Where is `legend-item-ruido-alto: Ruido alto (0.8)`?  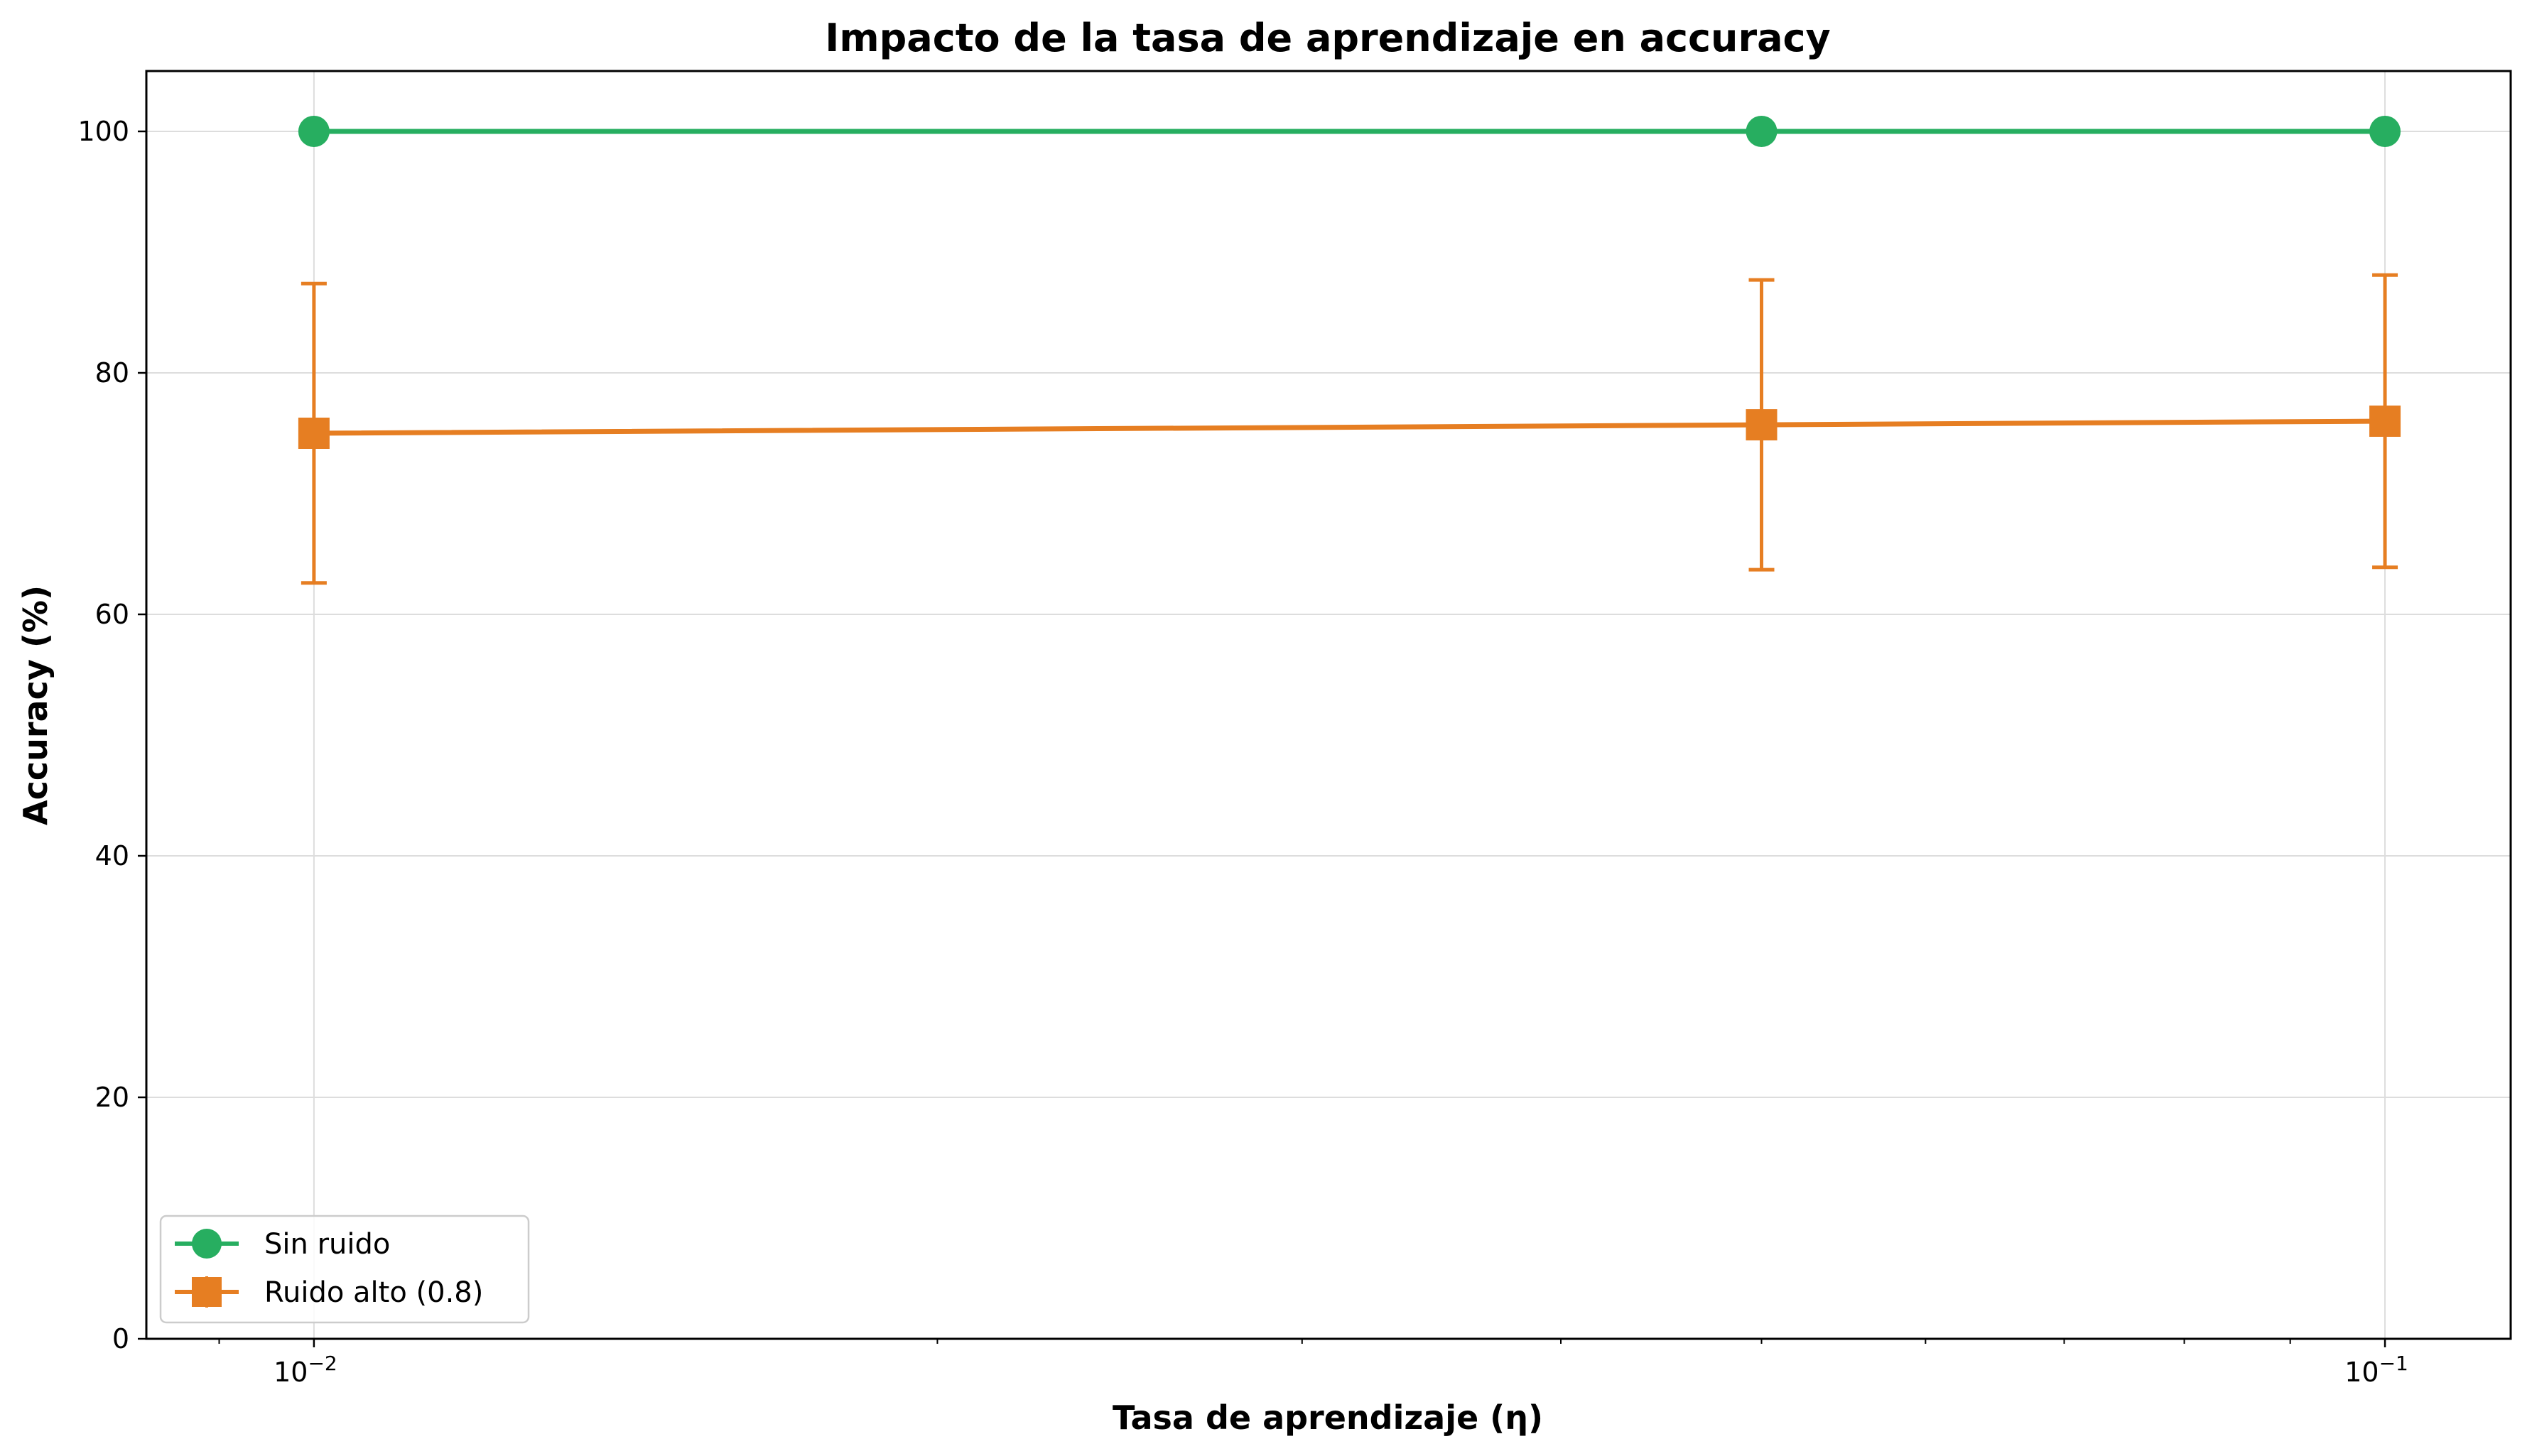
legend-item-ruido-alto: Ruido alto (0.8) is located at coordinates (329, 1292).